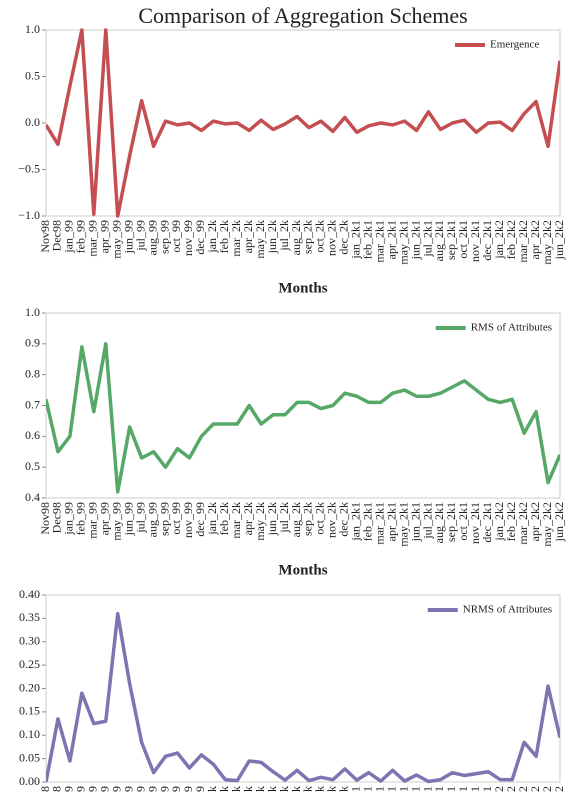  Describe the element at coordinates (224, 236) in the screenshot. I see `x-tick-label: feb_2k` at that location.